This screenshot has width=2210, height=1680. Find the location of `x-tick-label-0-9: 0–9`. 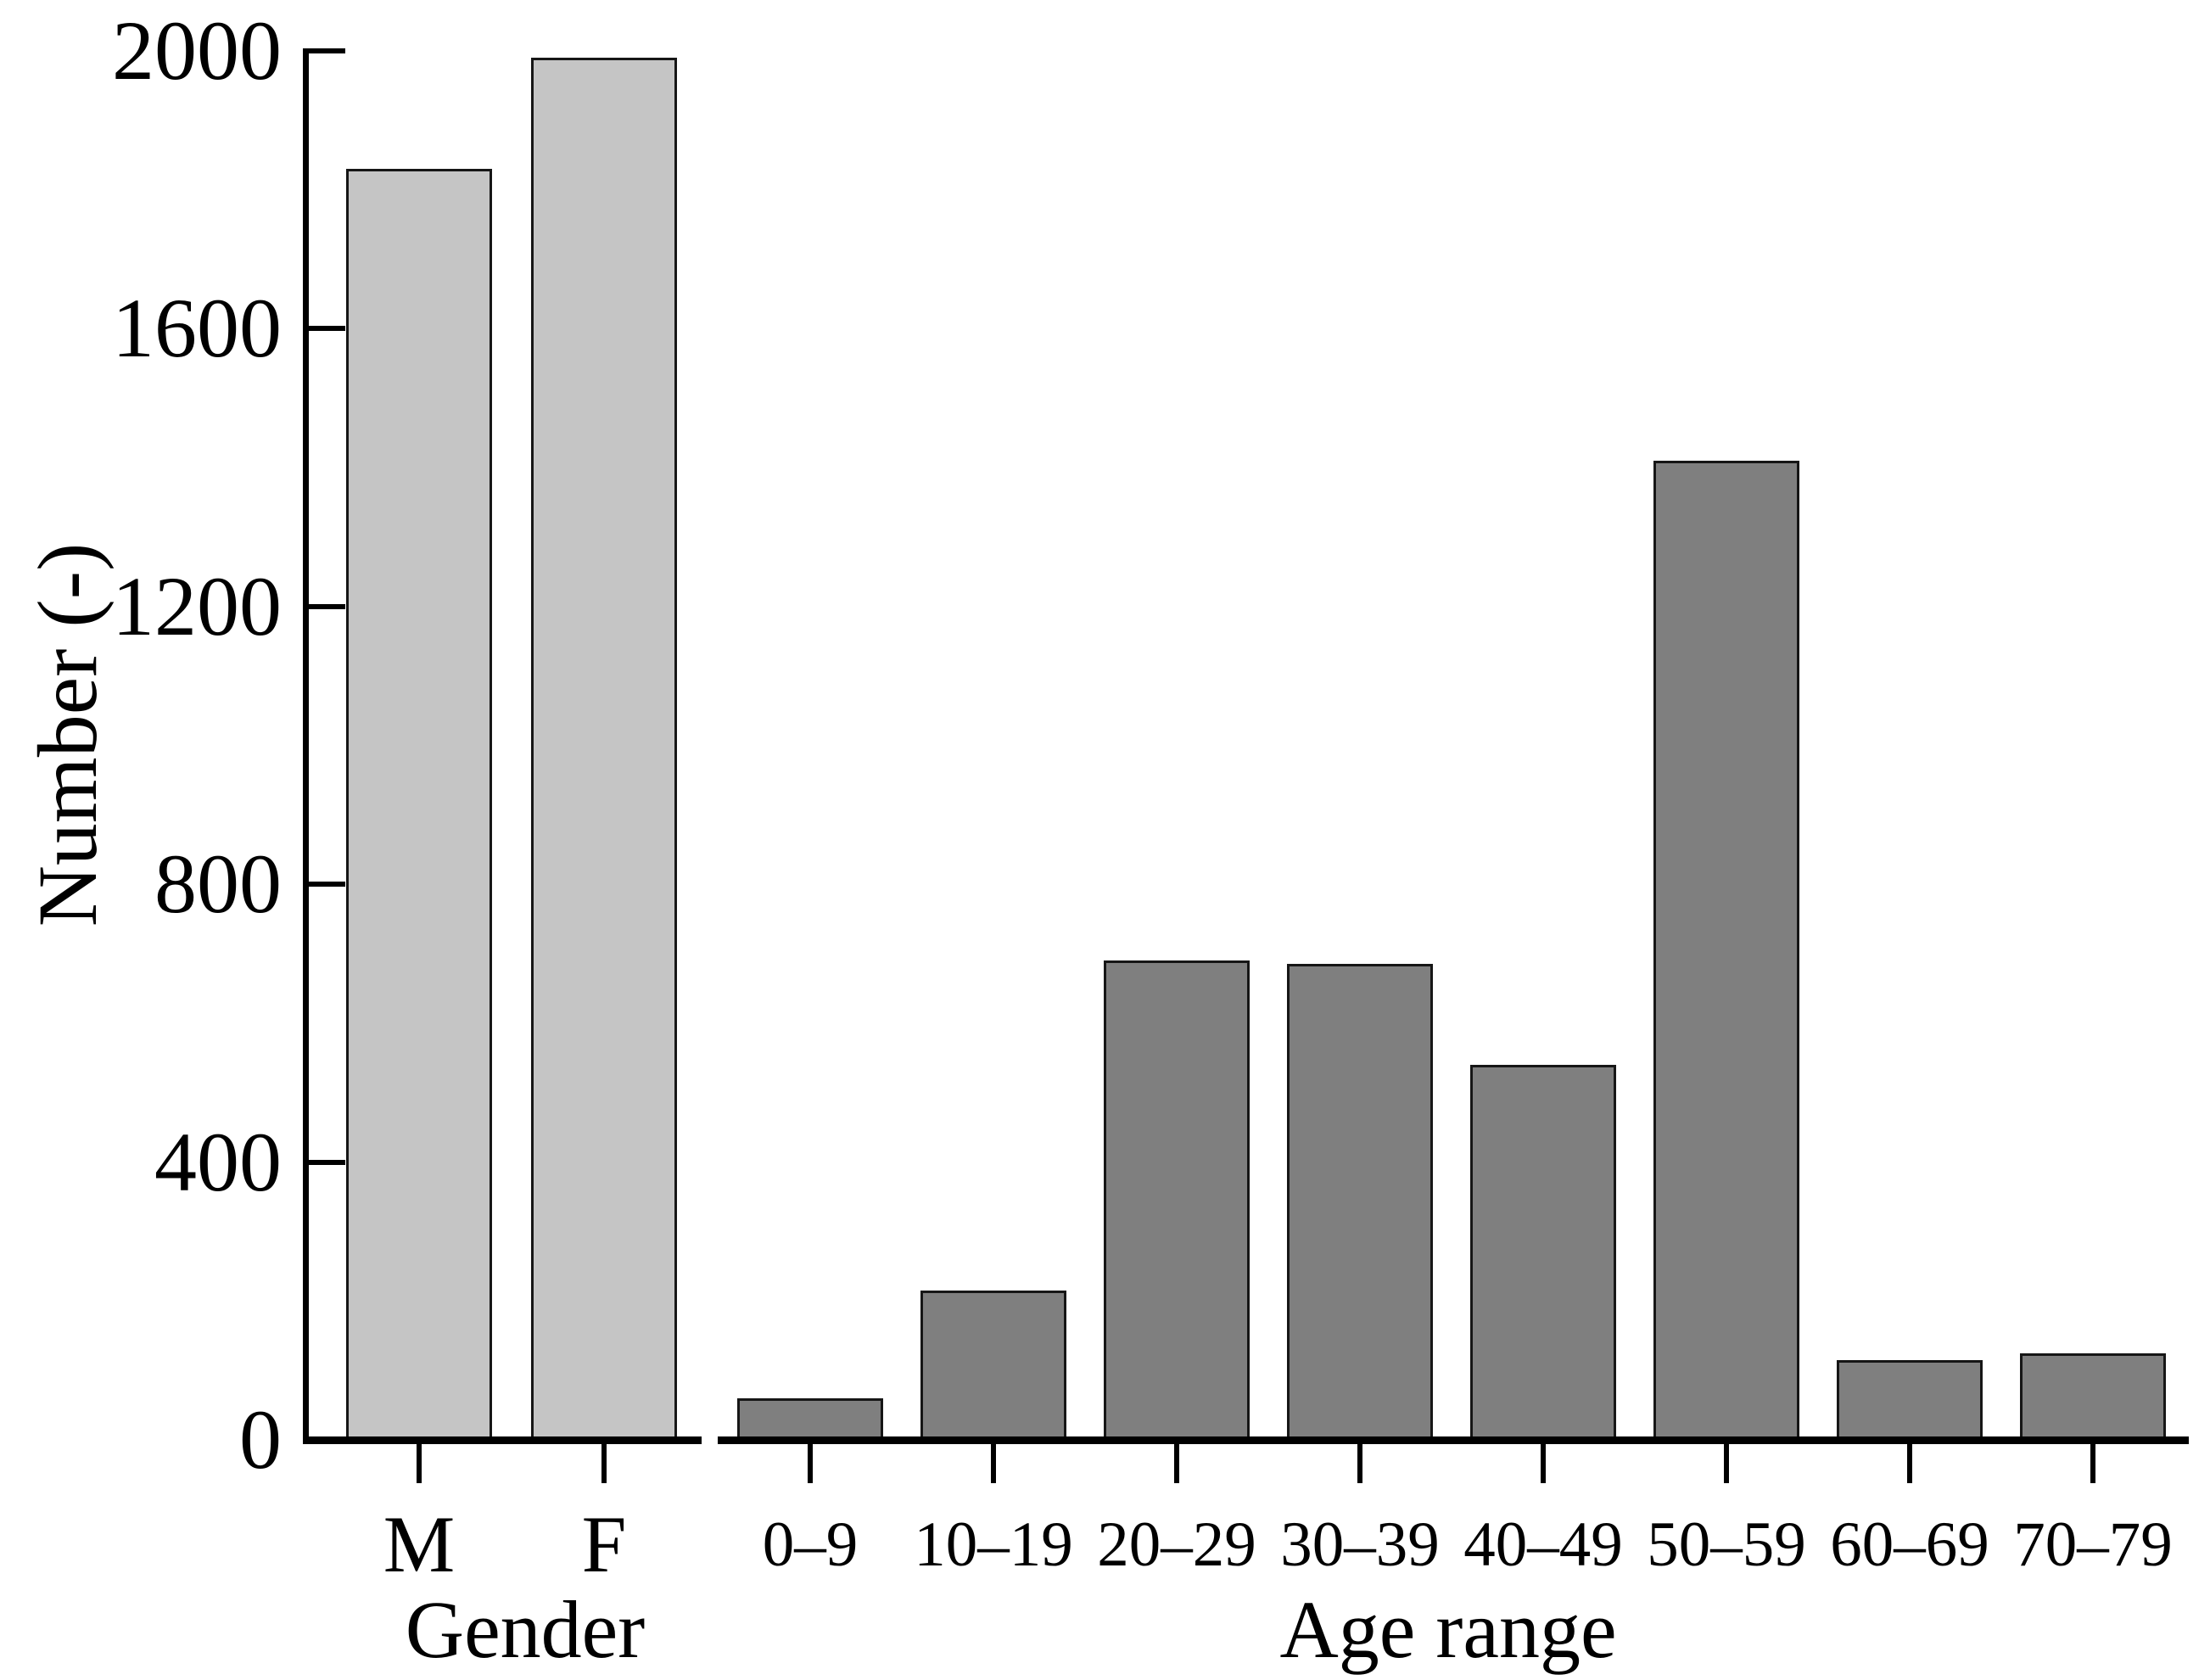

x-tick-label-0-9: 0–9 is located at coordinates (810, 1545).